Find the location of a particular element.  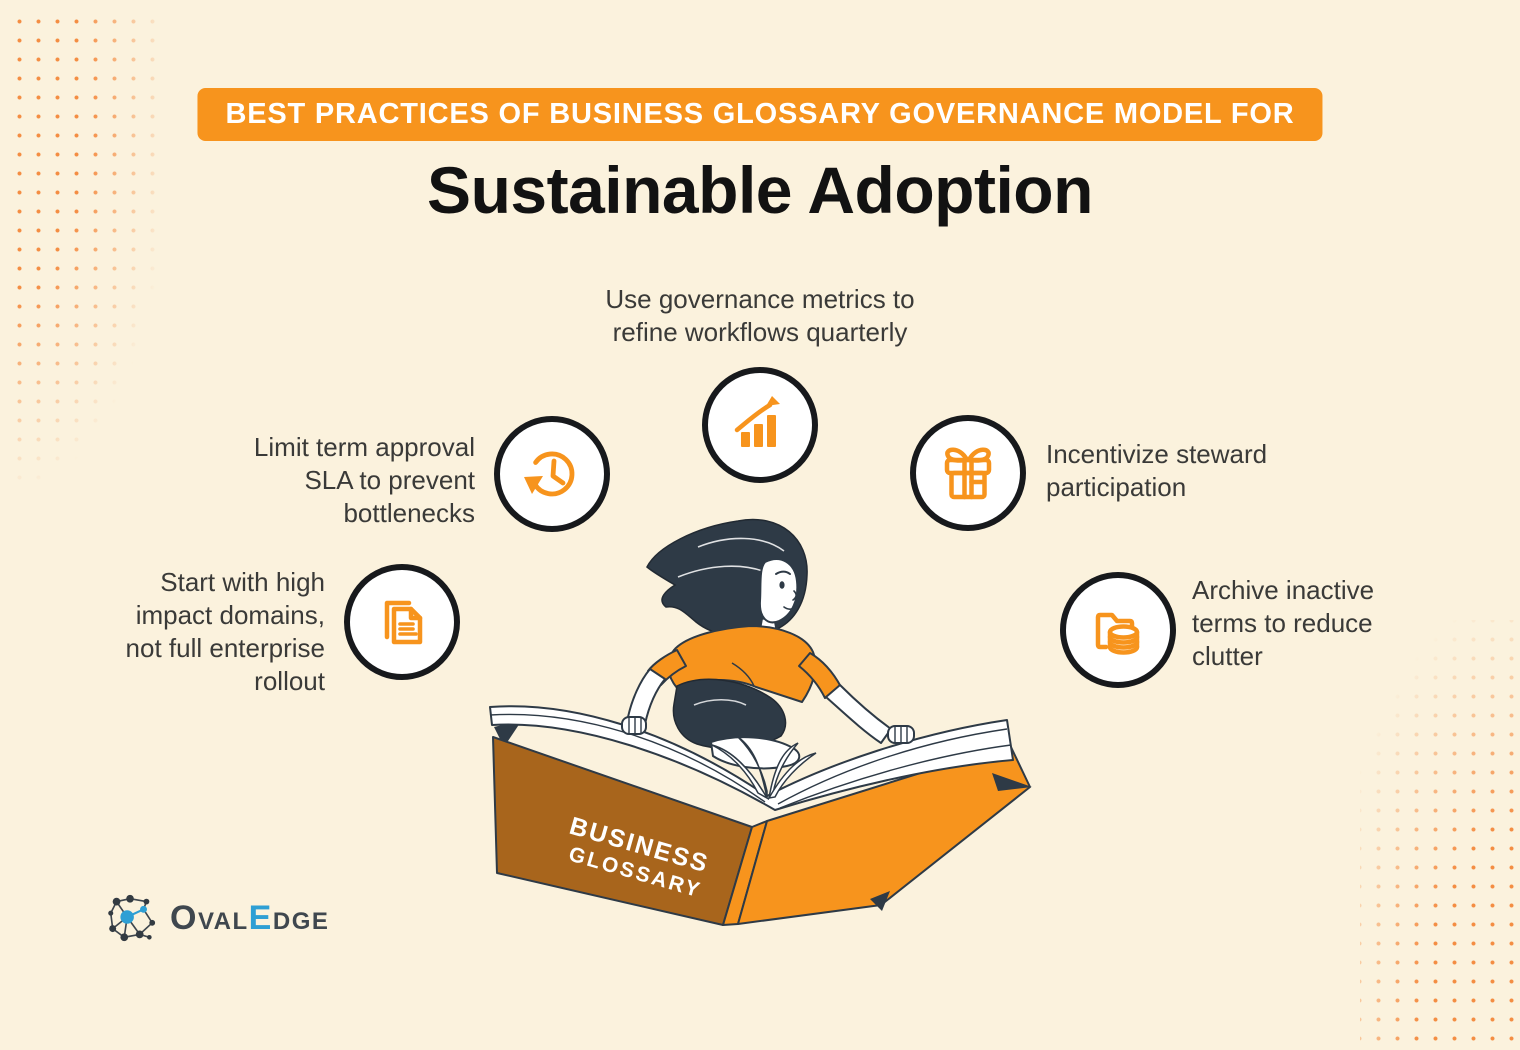

ovaledge-network-icon is located at coordinates (132, 918).